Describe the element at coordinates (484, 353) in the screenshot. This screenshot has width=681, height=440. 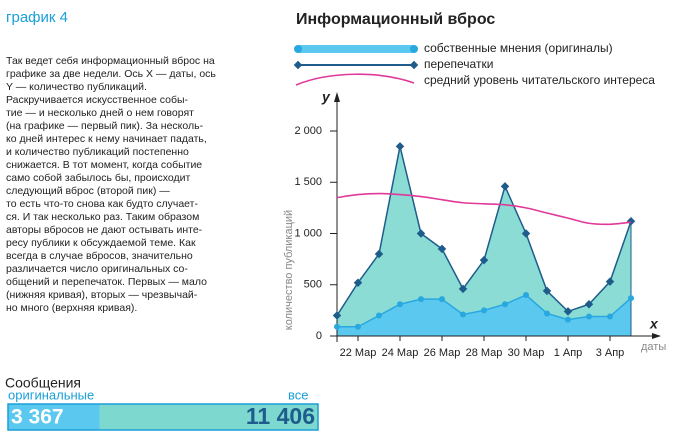
I see `x-tick-label: 28 Мар` at that location.